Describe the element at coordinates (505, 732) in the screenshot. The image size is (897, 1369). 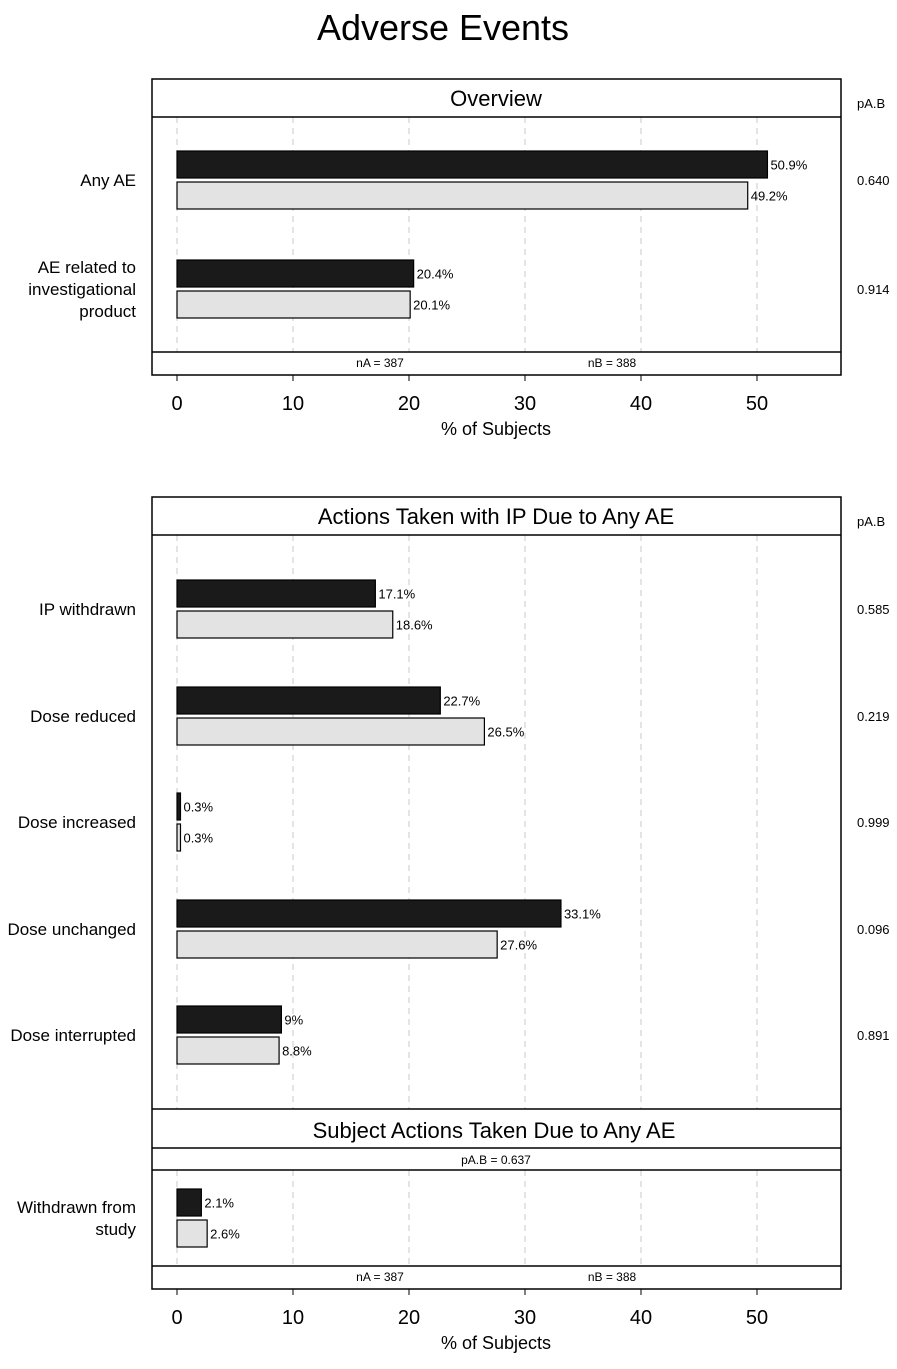
I see `data-label: 26.5%` at that location.